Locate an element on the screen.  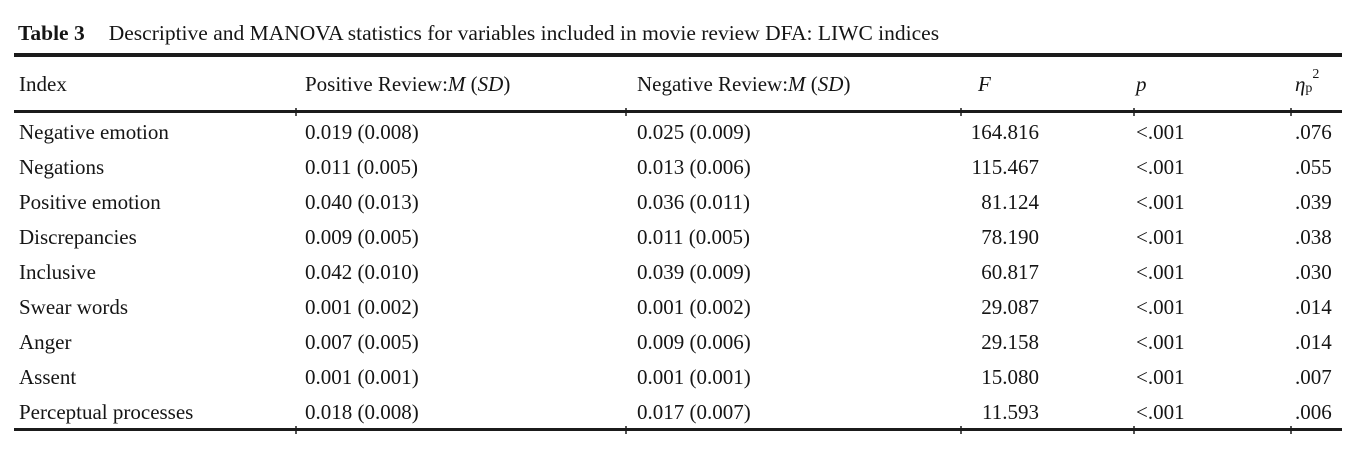
cell-positive-review: 0.009 (0.005) is located at coordinates (362, 237).